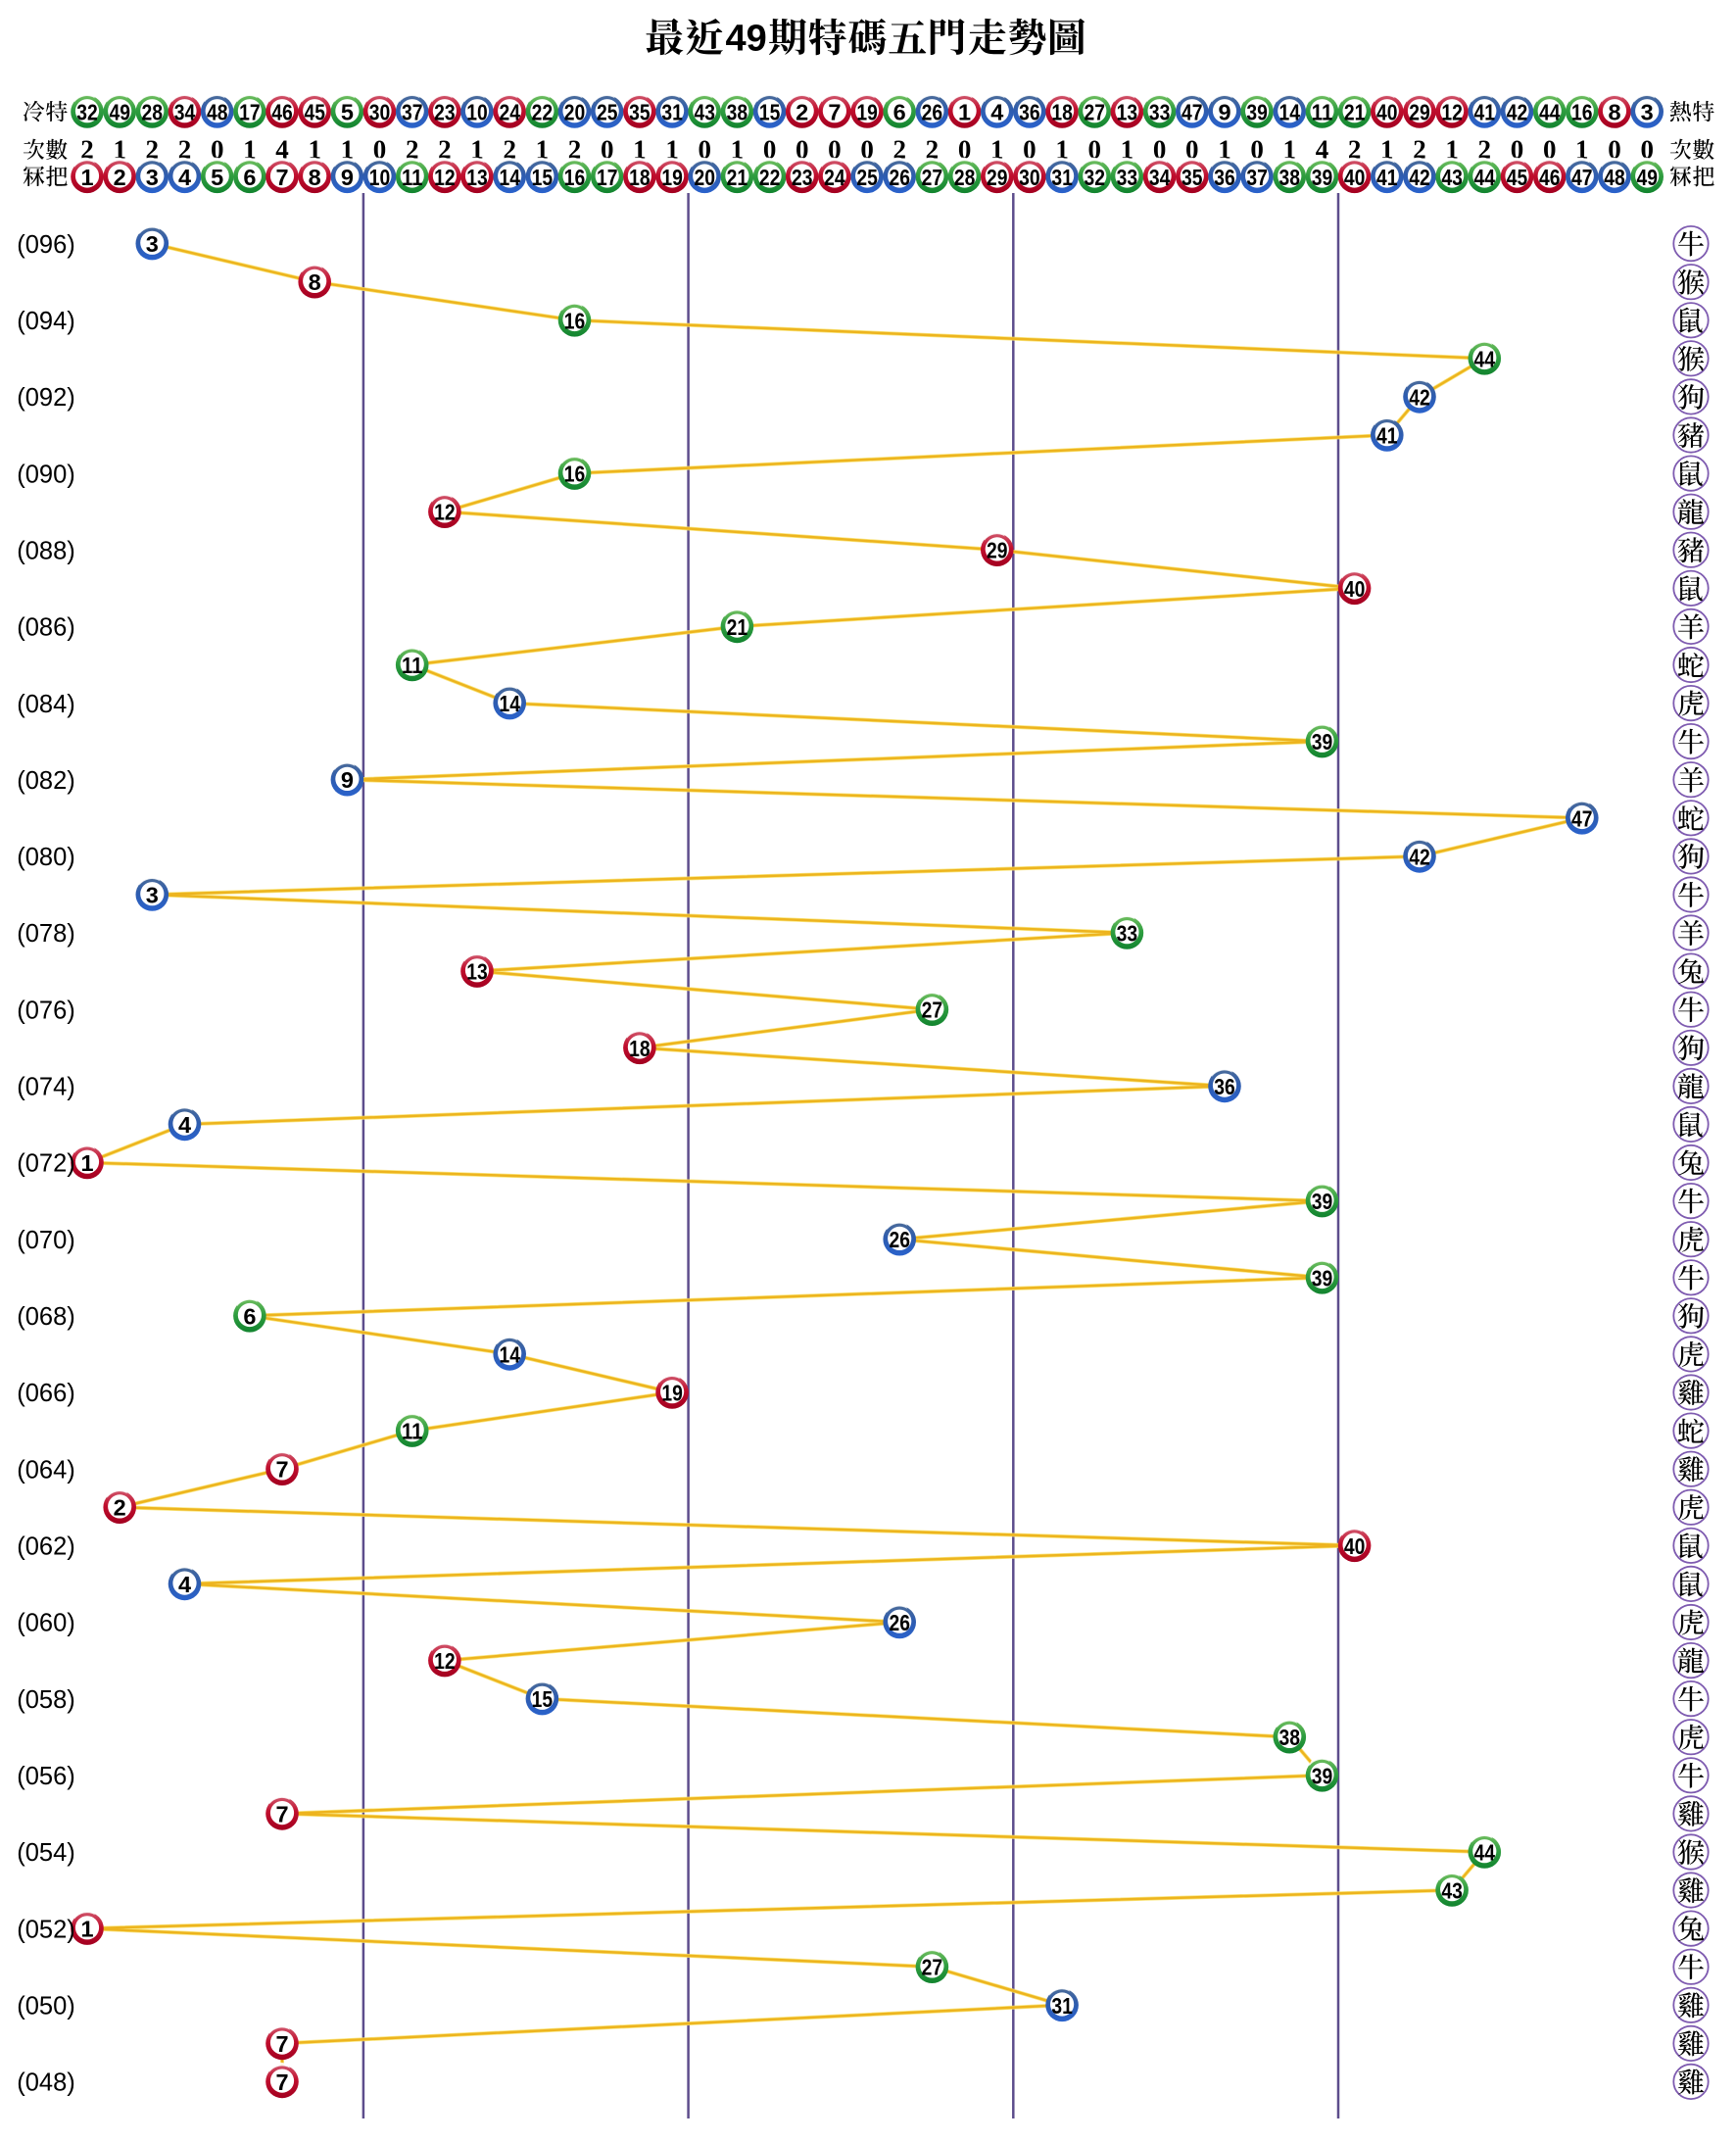 This screenshot has height=2142, width=1736. What do you see at coordinates (46, 1164) in the screenshot?
I see `svg-text: (072)` at bounding box center [46, 1164].